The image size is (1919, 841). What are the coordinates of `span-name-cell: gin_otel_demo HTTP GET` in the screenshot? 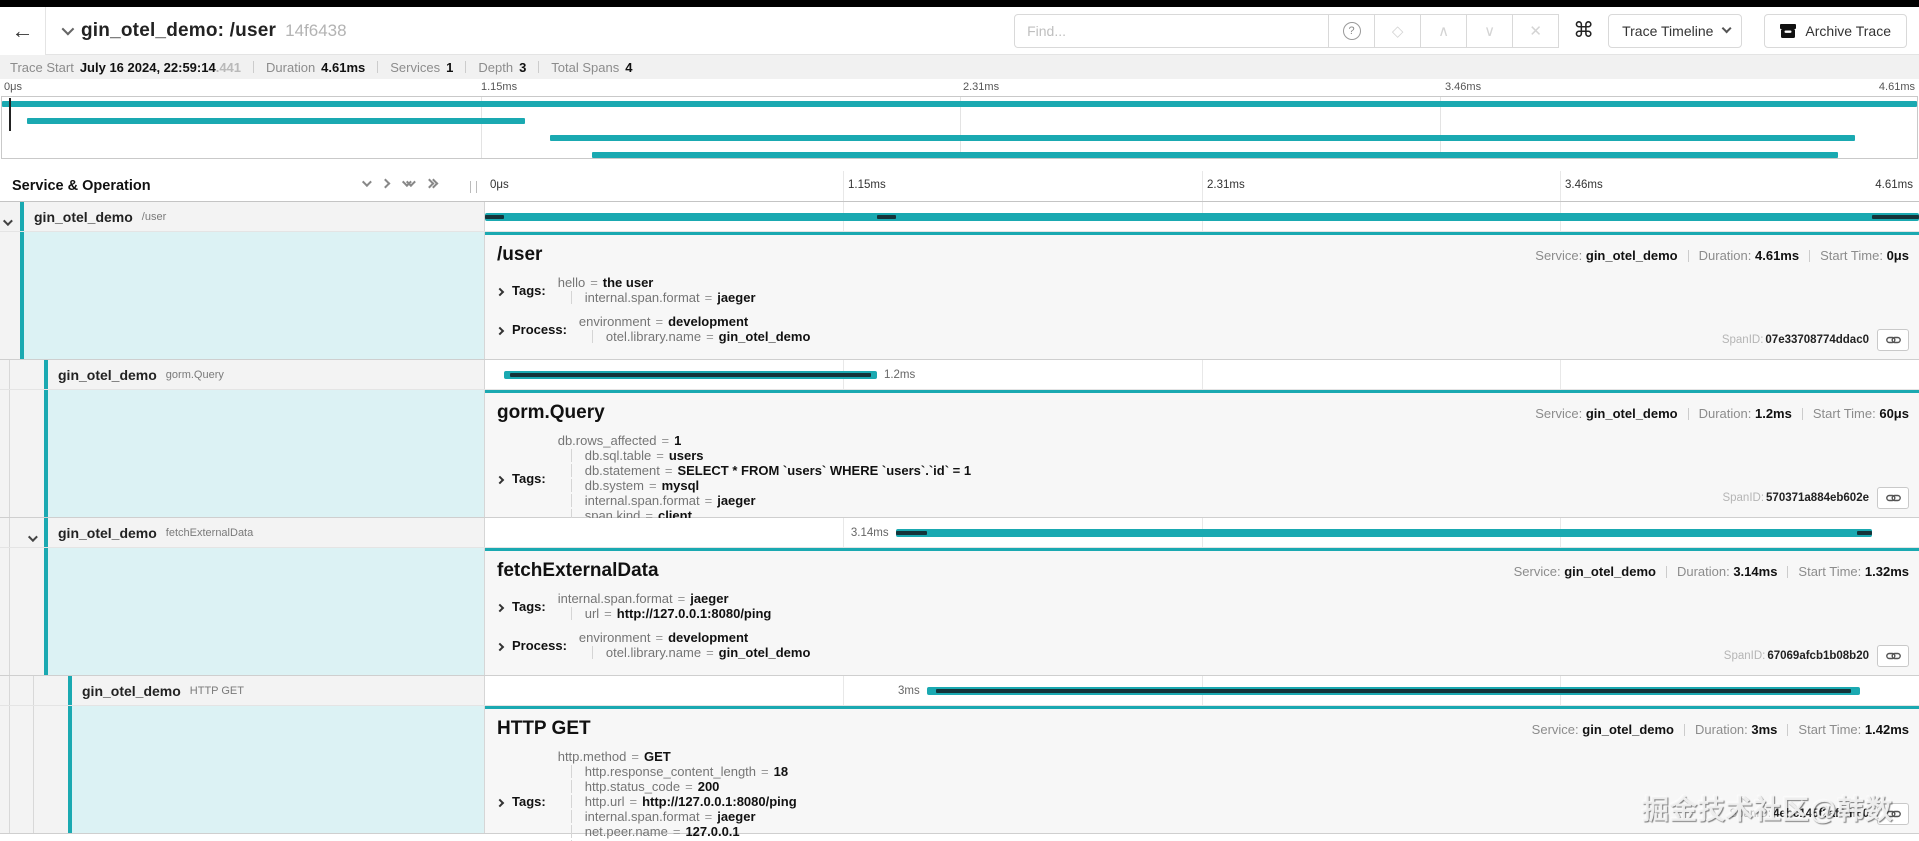 It's located at (242, 690).